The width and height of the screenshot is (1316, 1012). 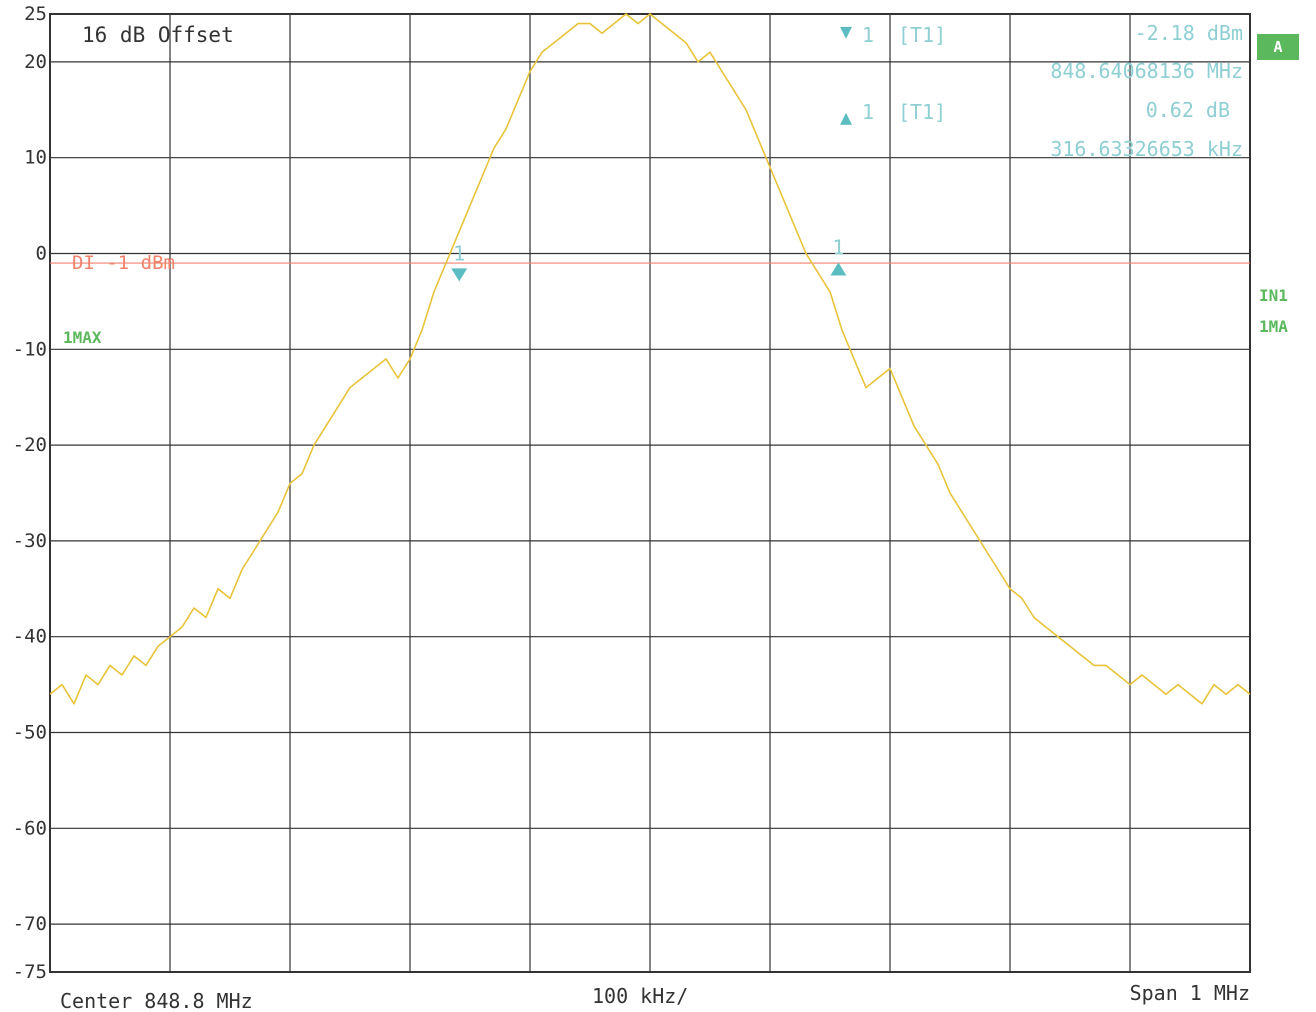 I want to click on y-tick-label: -20, so click(x=30, y=445).